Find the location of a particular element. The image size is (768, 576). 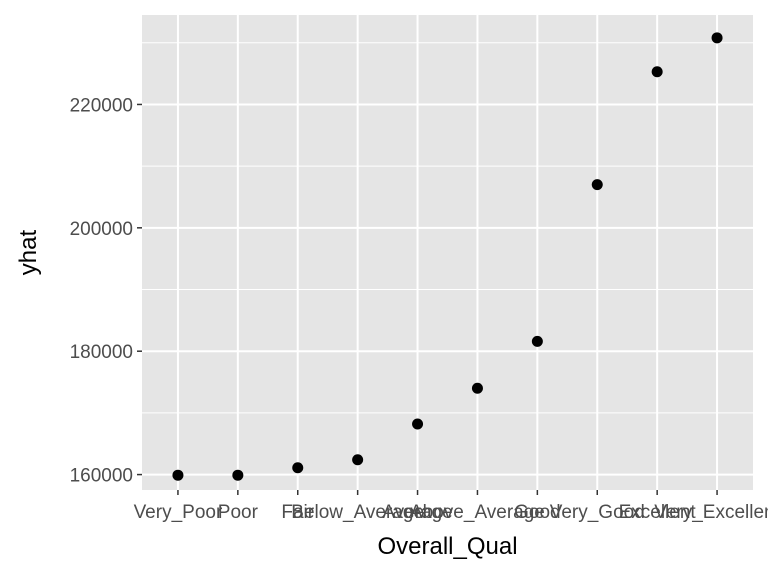

x-tick-label: Very_Excellent is located at coordinates (711, 512).